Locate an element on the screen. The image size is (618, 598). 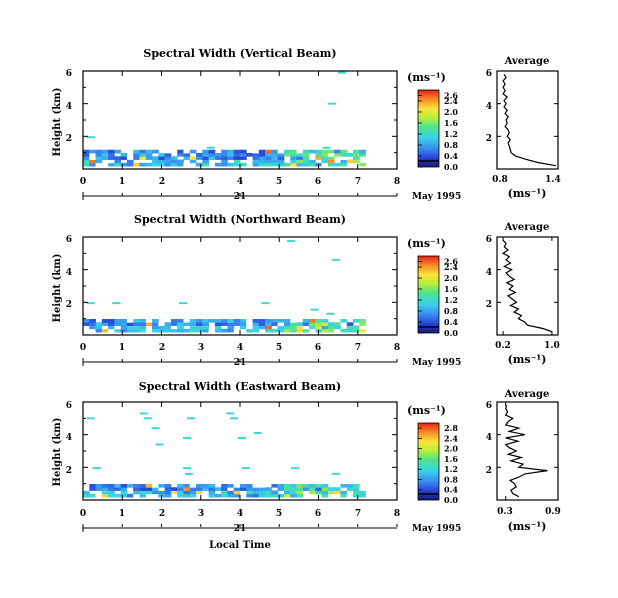
x-tick-label: 4 is located at coordinates (240, 514).